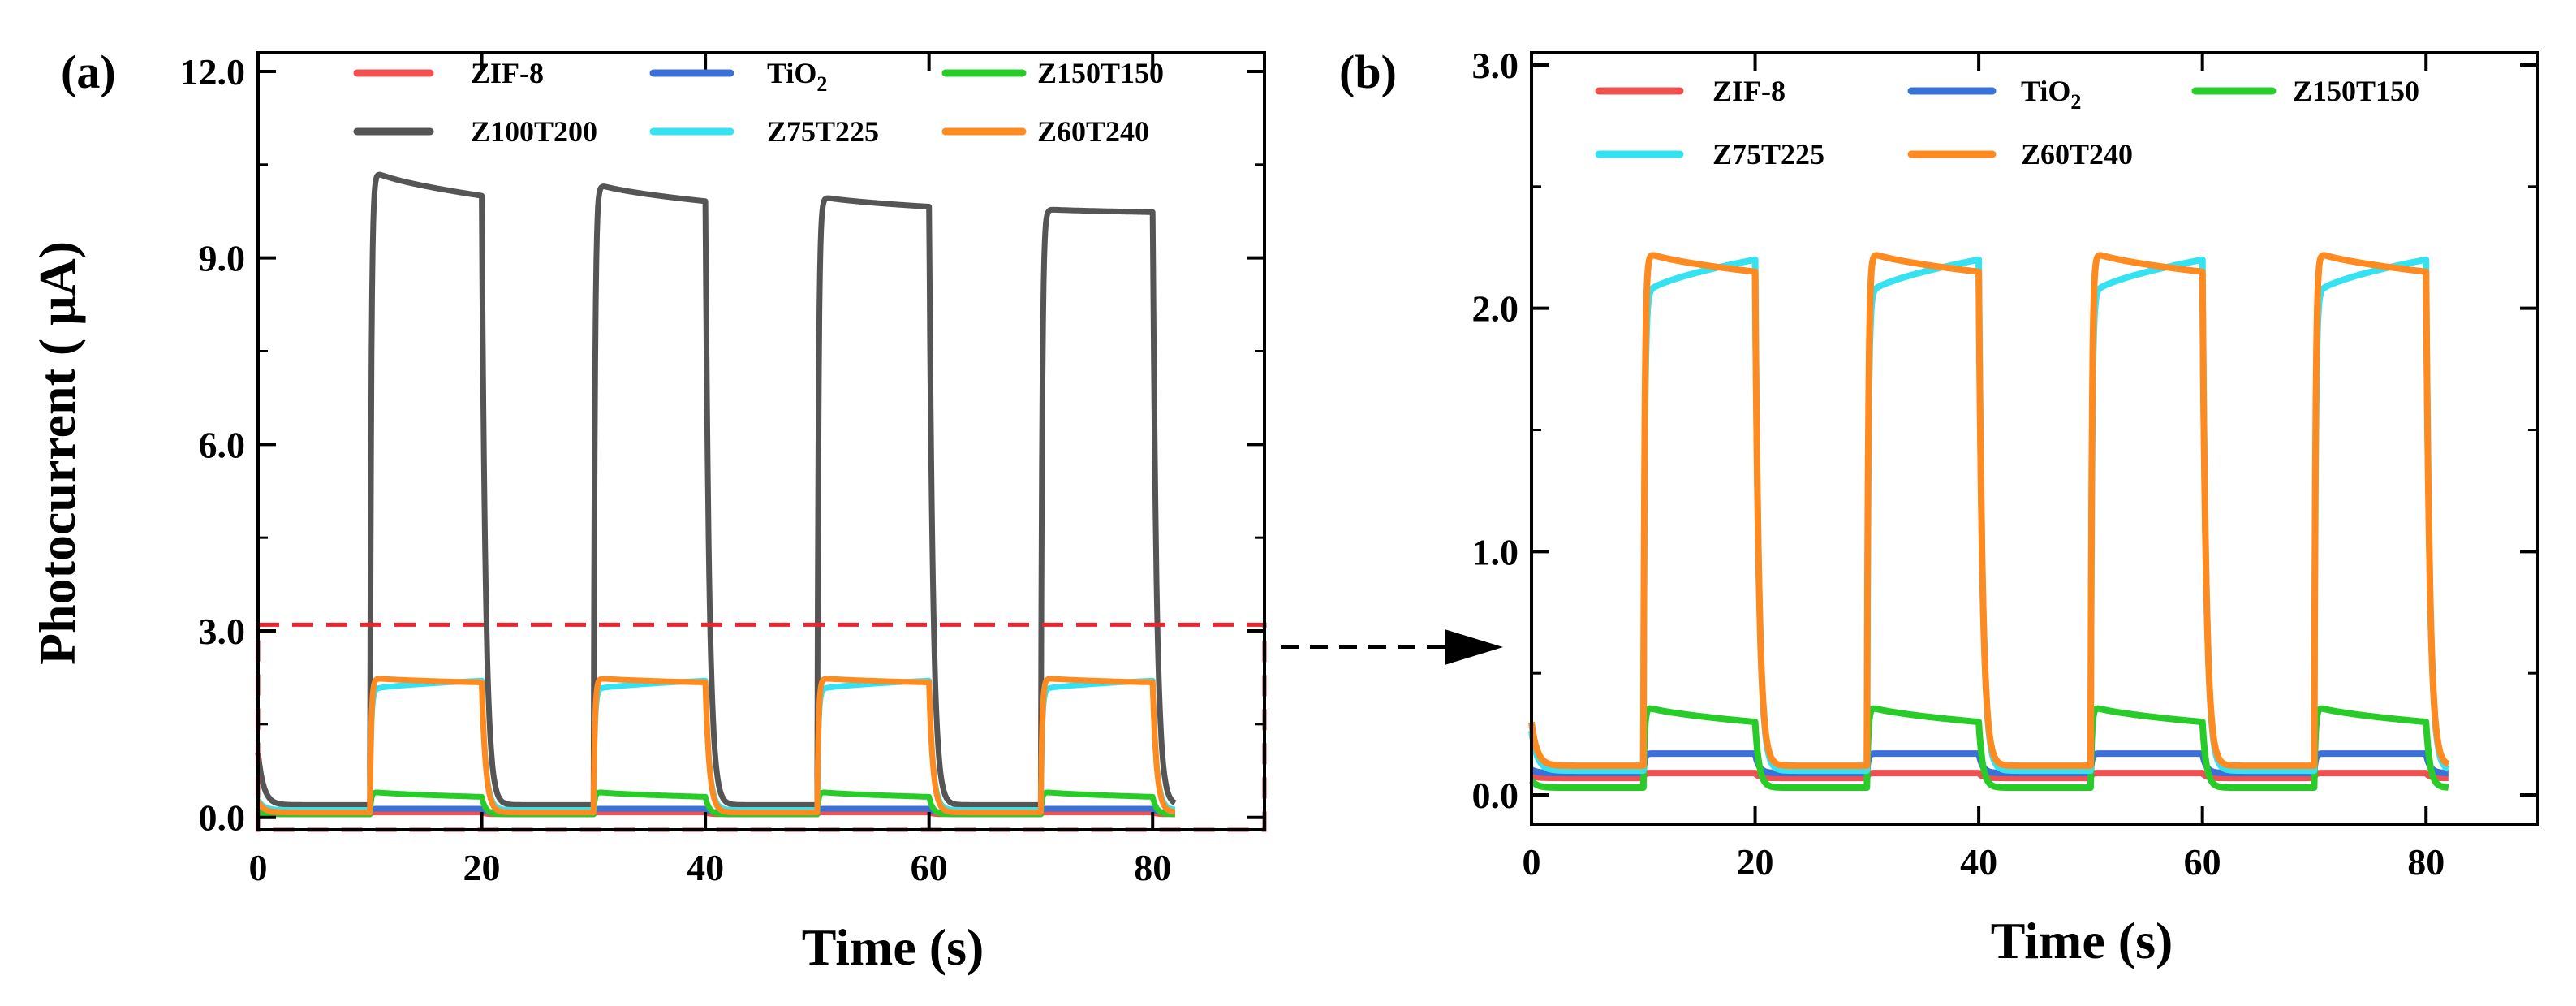 Image resolution: width=2576 pixels, height=1006 pixels. Describe the element at coordinates (1990, 748) in the screenshot. I see `series-z150t150-line` at that location.